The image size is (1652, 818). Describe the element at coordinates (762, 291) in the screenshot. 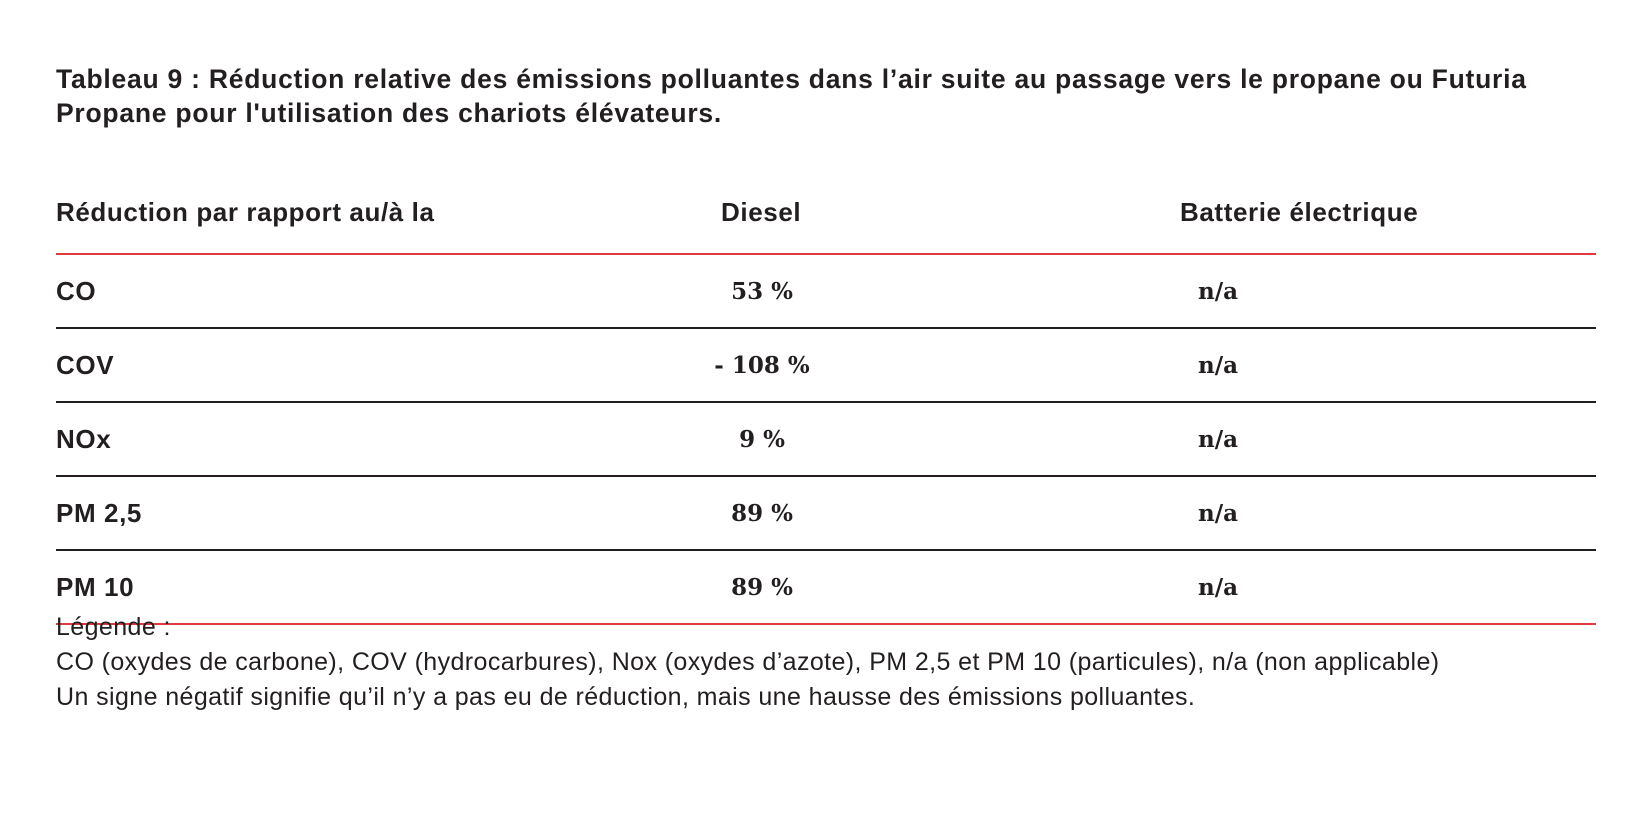

I see `diesel-value: 53 %` at that location.